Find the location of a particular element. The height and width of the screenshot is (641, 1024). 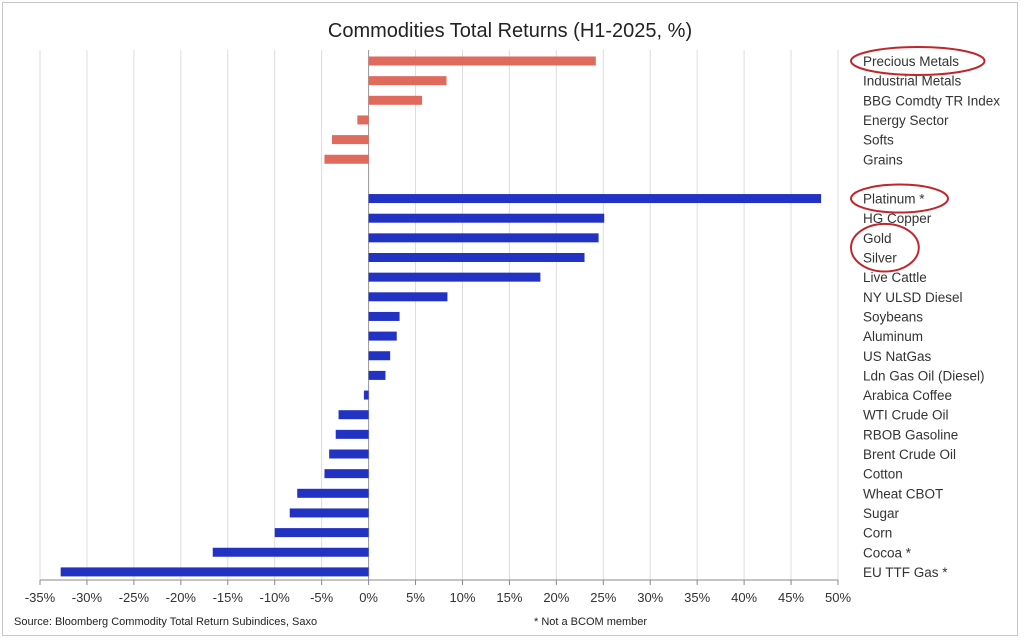

category-label: BBG Comdty TR Index is located at coordinates (931, 100).